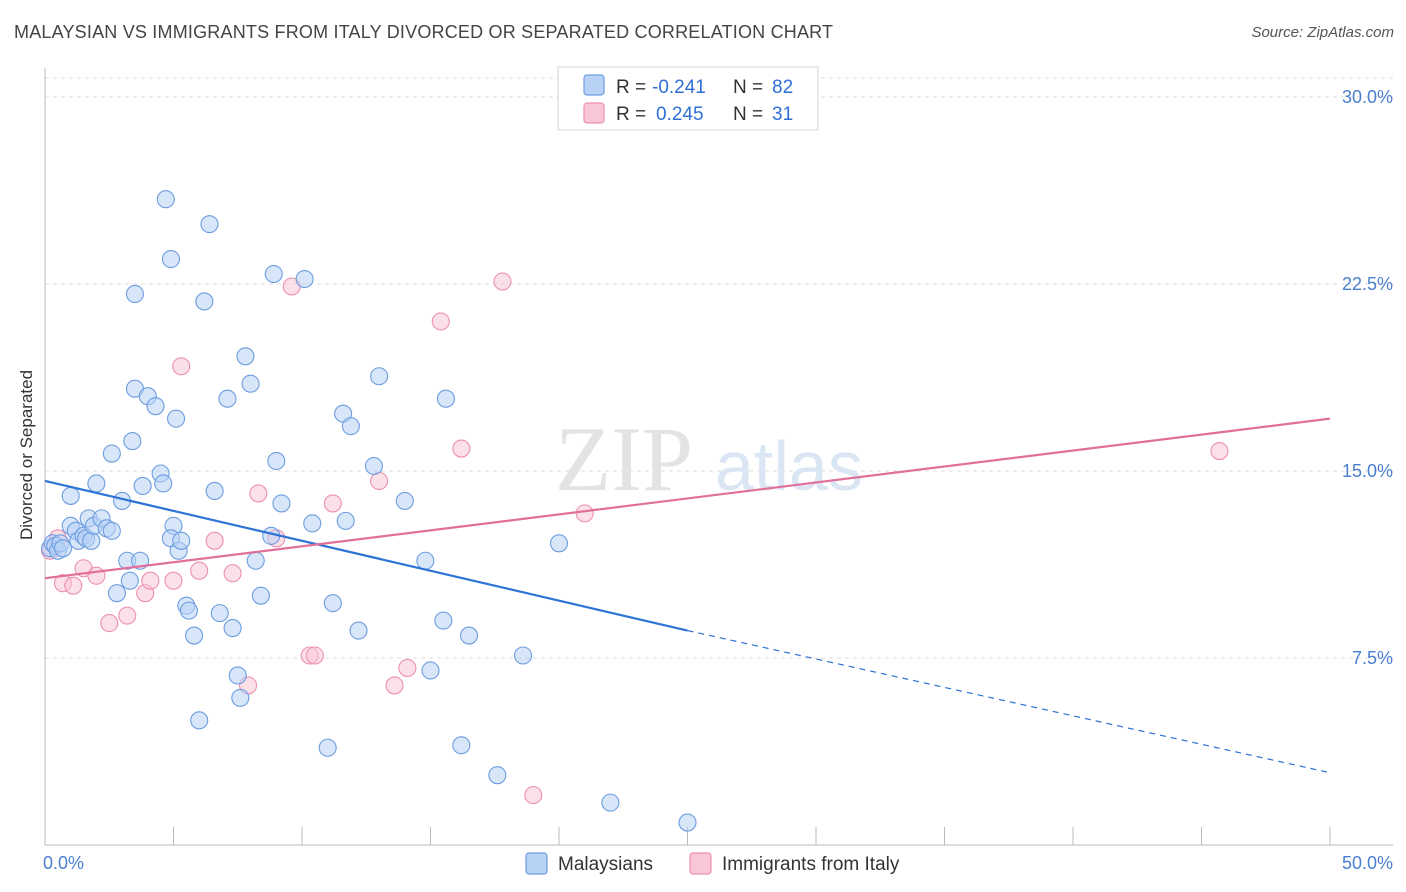  I want to click on watermark: ZIP atlas, so click(709, 459).